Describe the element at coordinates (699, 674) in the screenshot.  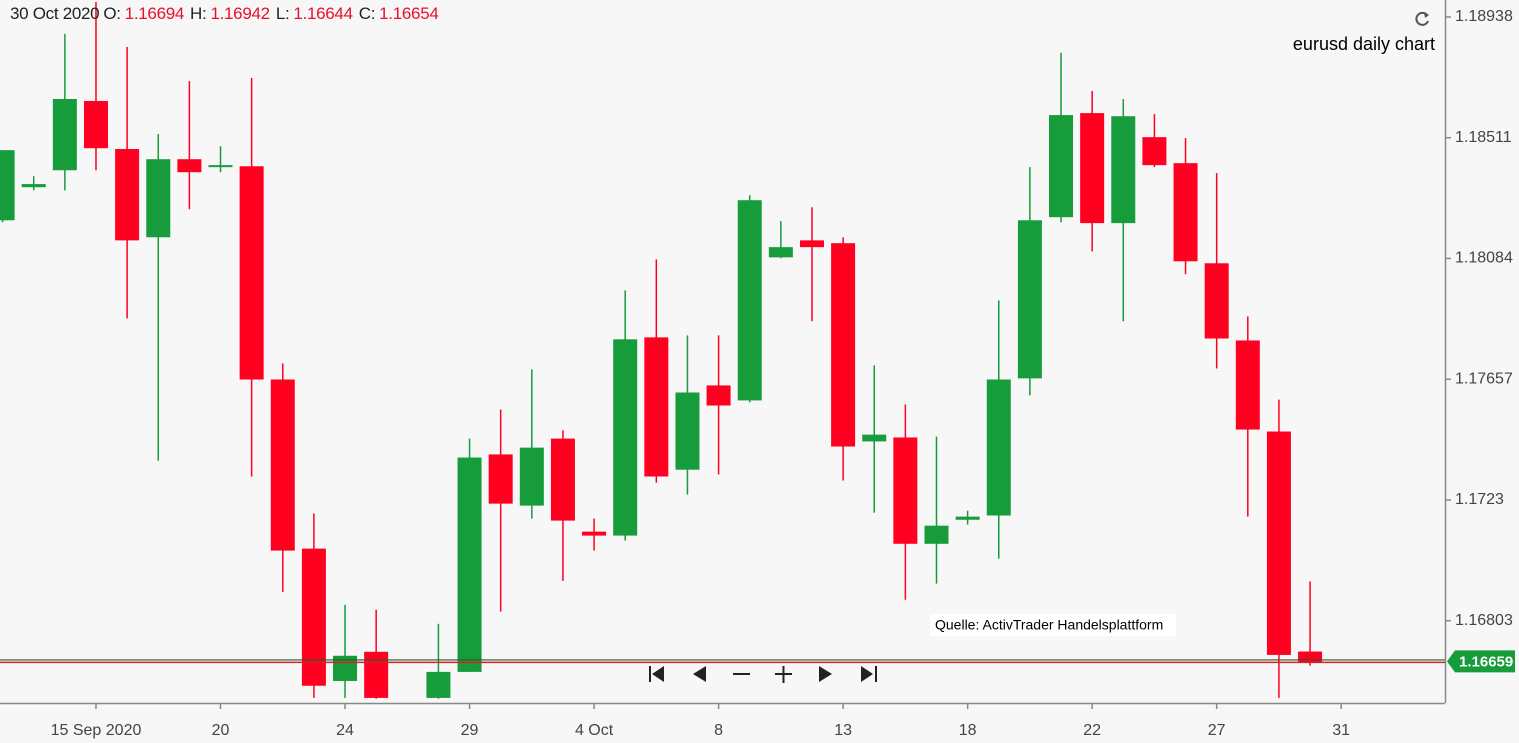
I see `nav-back` at that location.